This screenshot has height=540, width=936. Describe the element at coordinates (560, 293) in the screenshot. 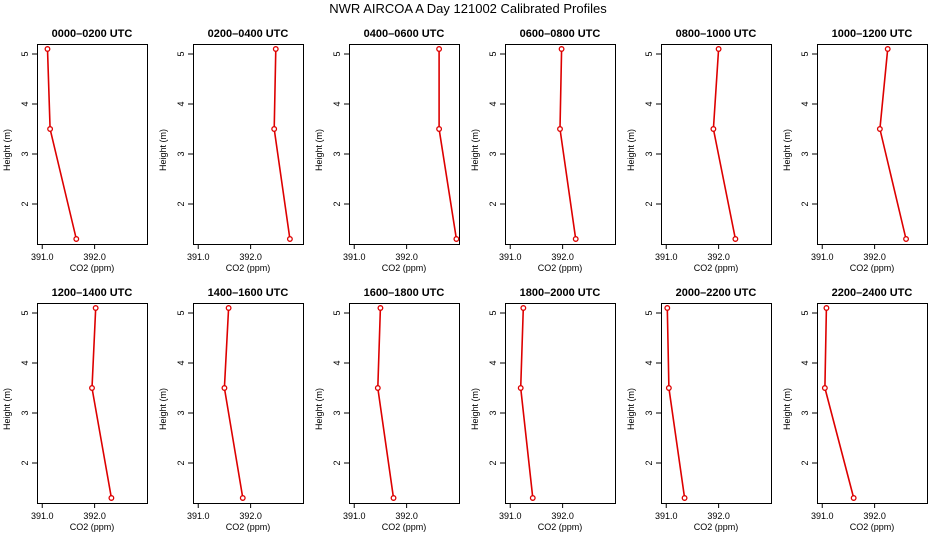

I see `chart-title: 1800–2000 UTC` at that location.